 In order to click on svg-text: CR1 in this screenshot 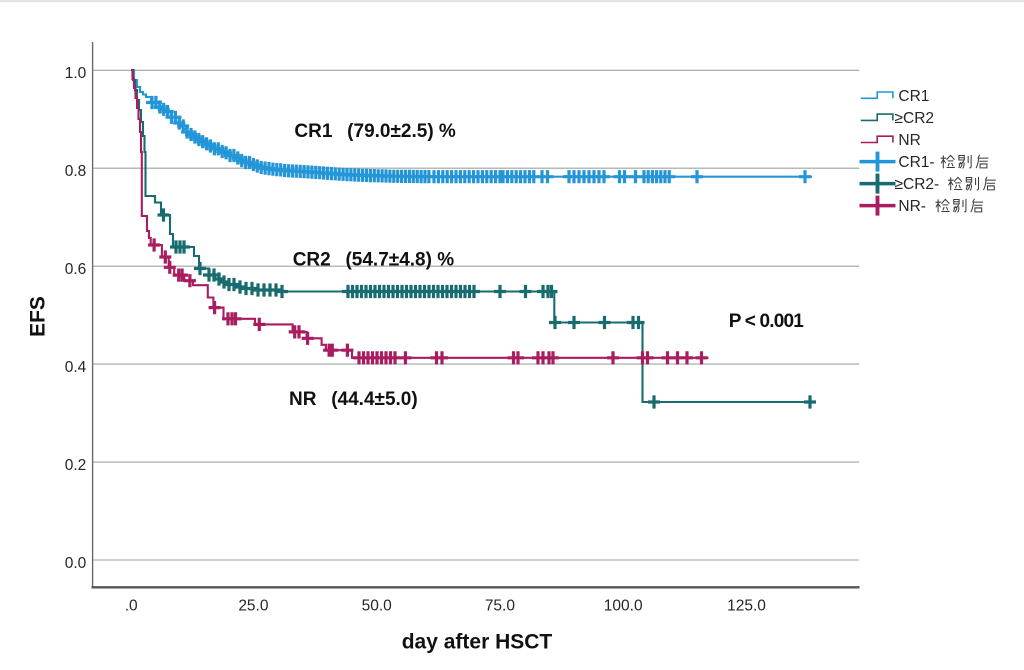, I will do `click(913, 96)`.